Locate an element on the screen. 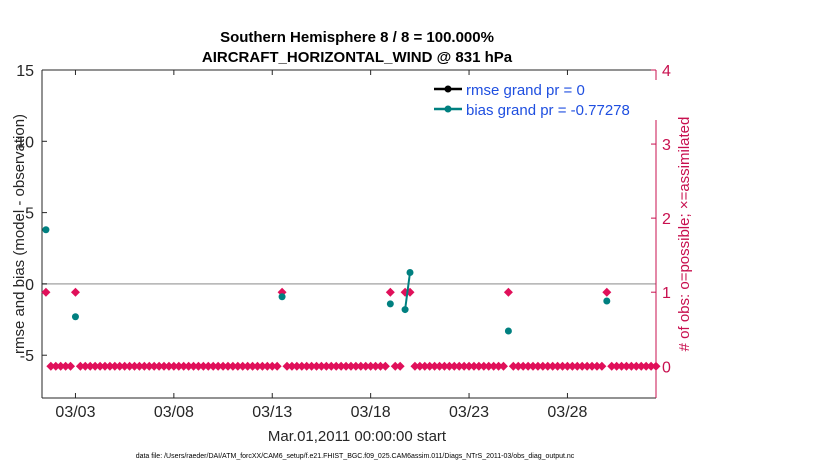 This screenshot has height=470, width=830. x-axis-label: Mar.01,2011 00:00:00 start is located at coordinates (357, 436).